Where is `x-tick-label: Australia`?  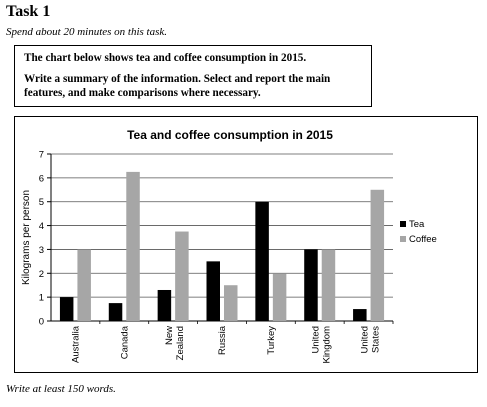 x-tick-label: Australia is located at coordinates (75, 344).